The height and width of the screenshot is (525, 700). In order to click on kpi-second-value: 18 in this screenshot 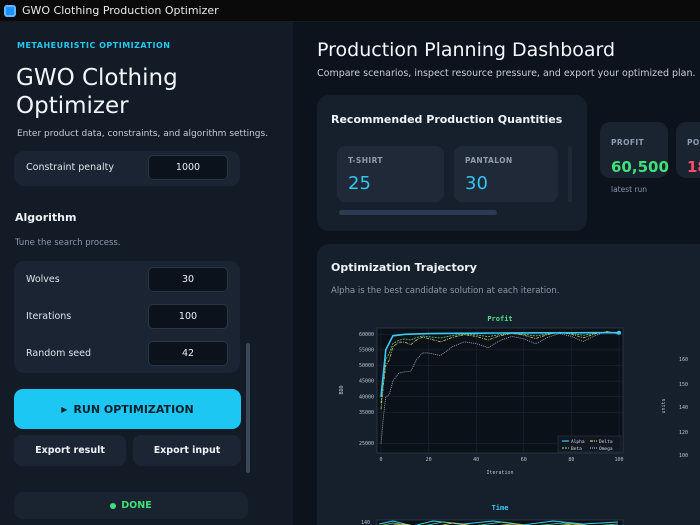, I will do `click(693, 167)`.